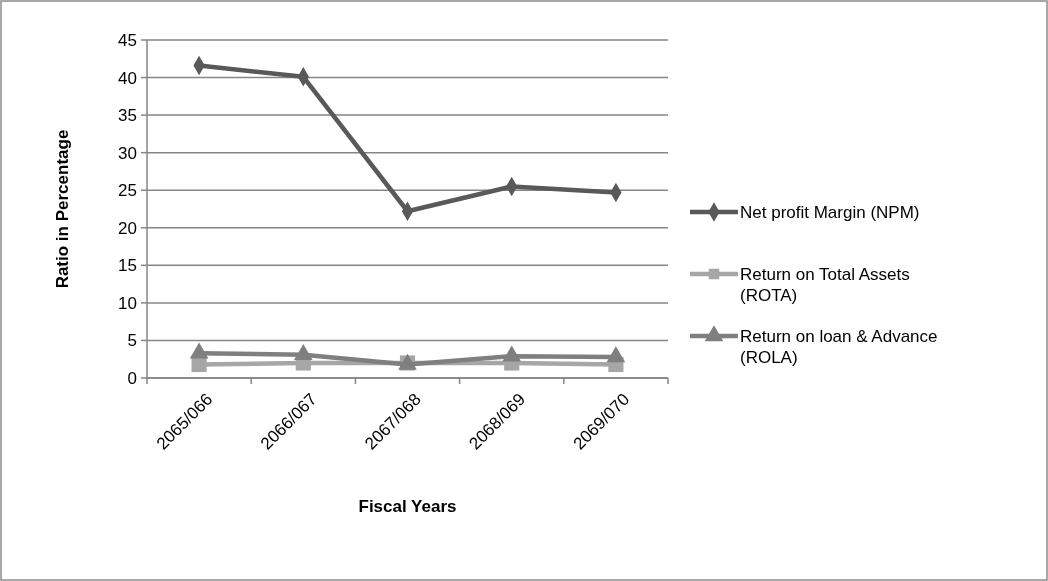 Image resolution: width=1048 pixels, height=581 pixels. What do you see at coordinates (127, 78) in the screenshot?
I see `y-tick-label: 40` at bounding box center [127, 78].